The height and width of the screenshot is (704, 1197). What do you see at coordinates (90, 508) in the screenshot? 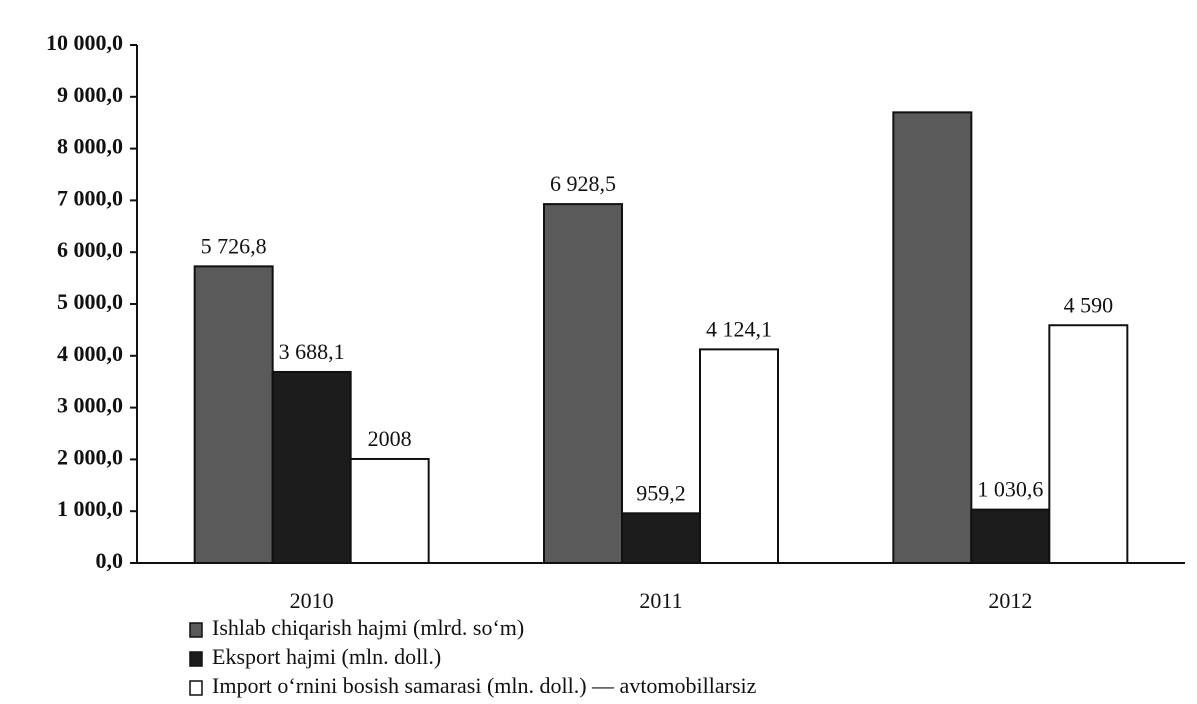
I see `y-tick-label: 1 000,0` at bounding box center [90, 508].